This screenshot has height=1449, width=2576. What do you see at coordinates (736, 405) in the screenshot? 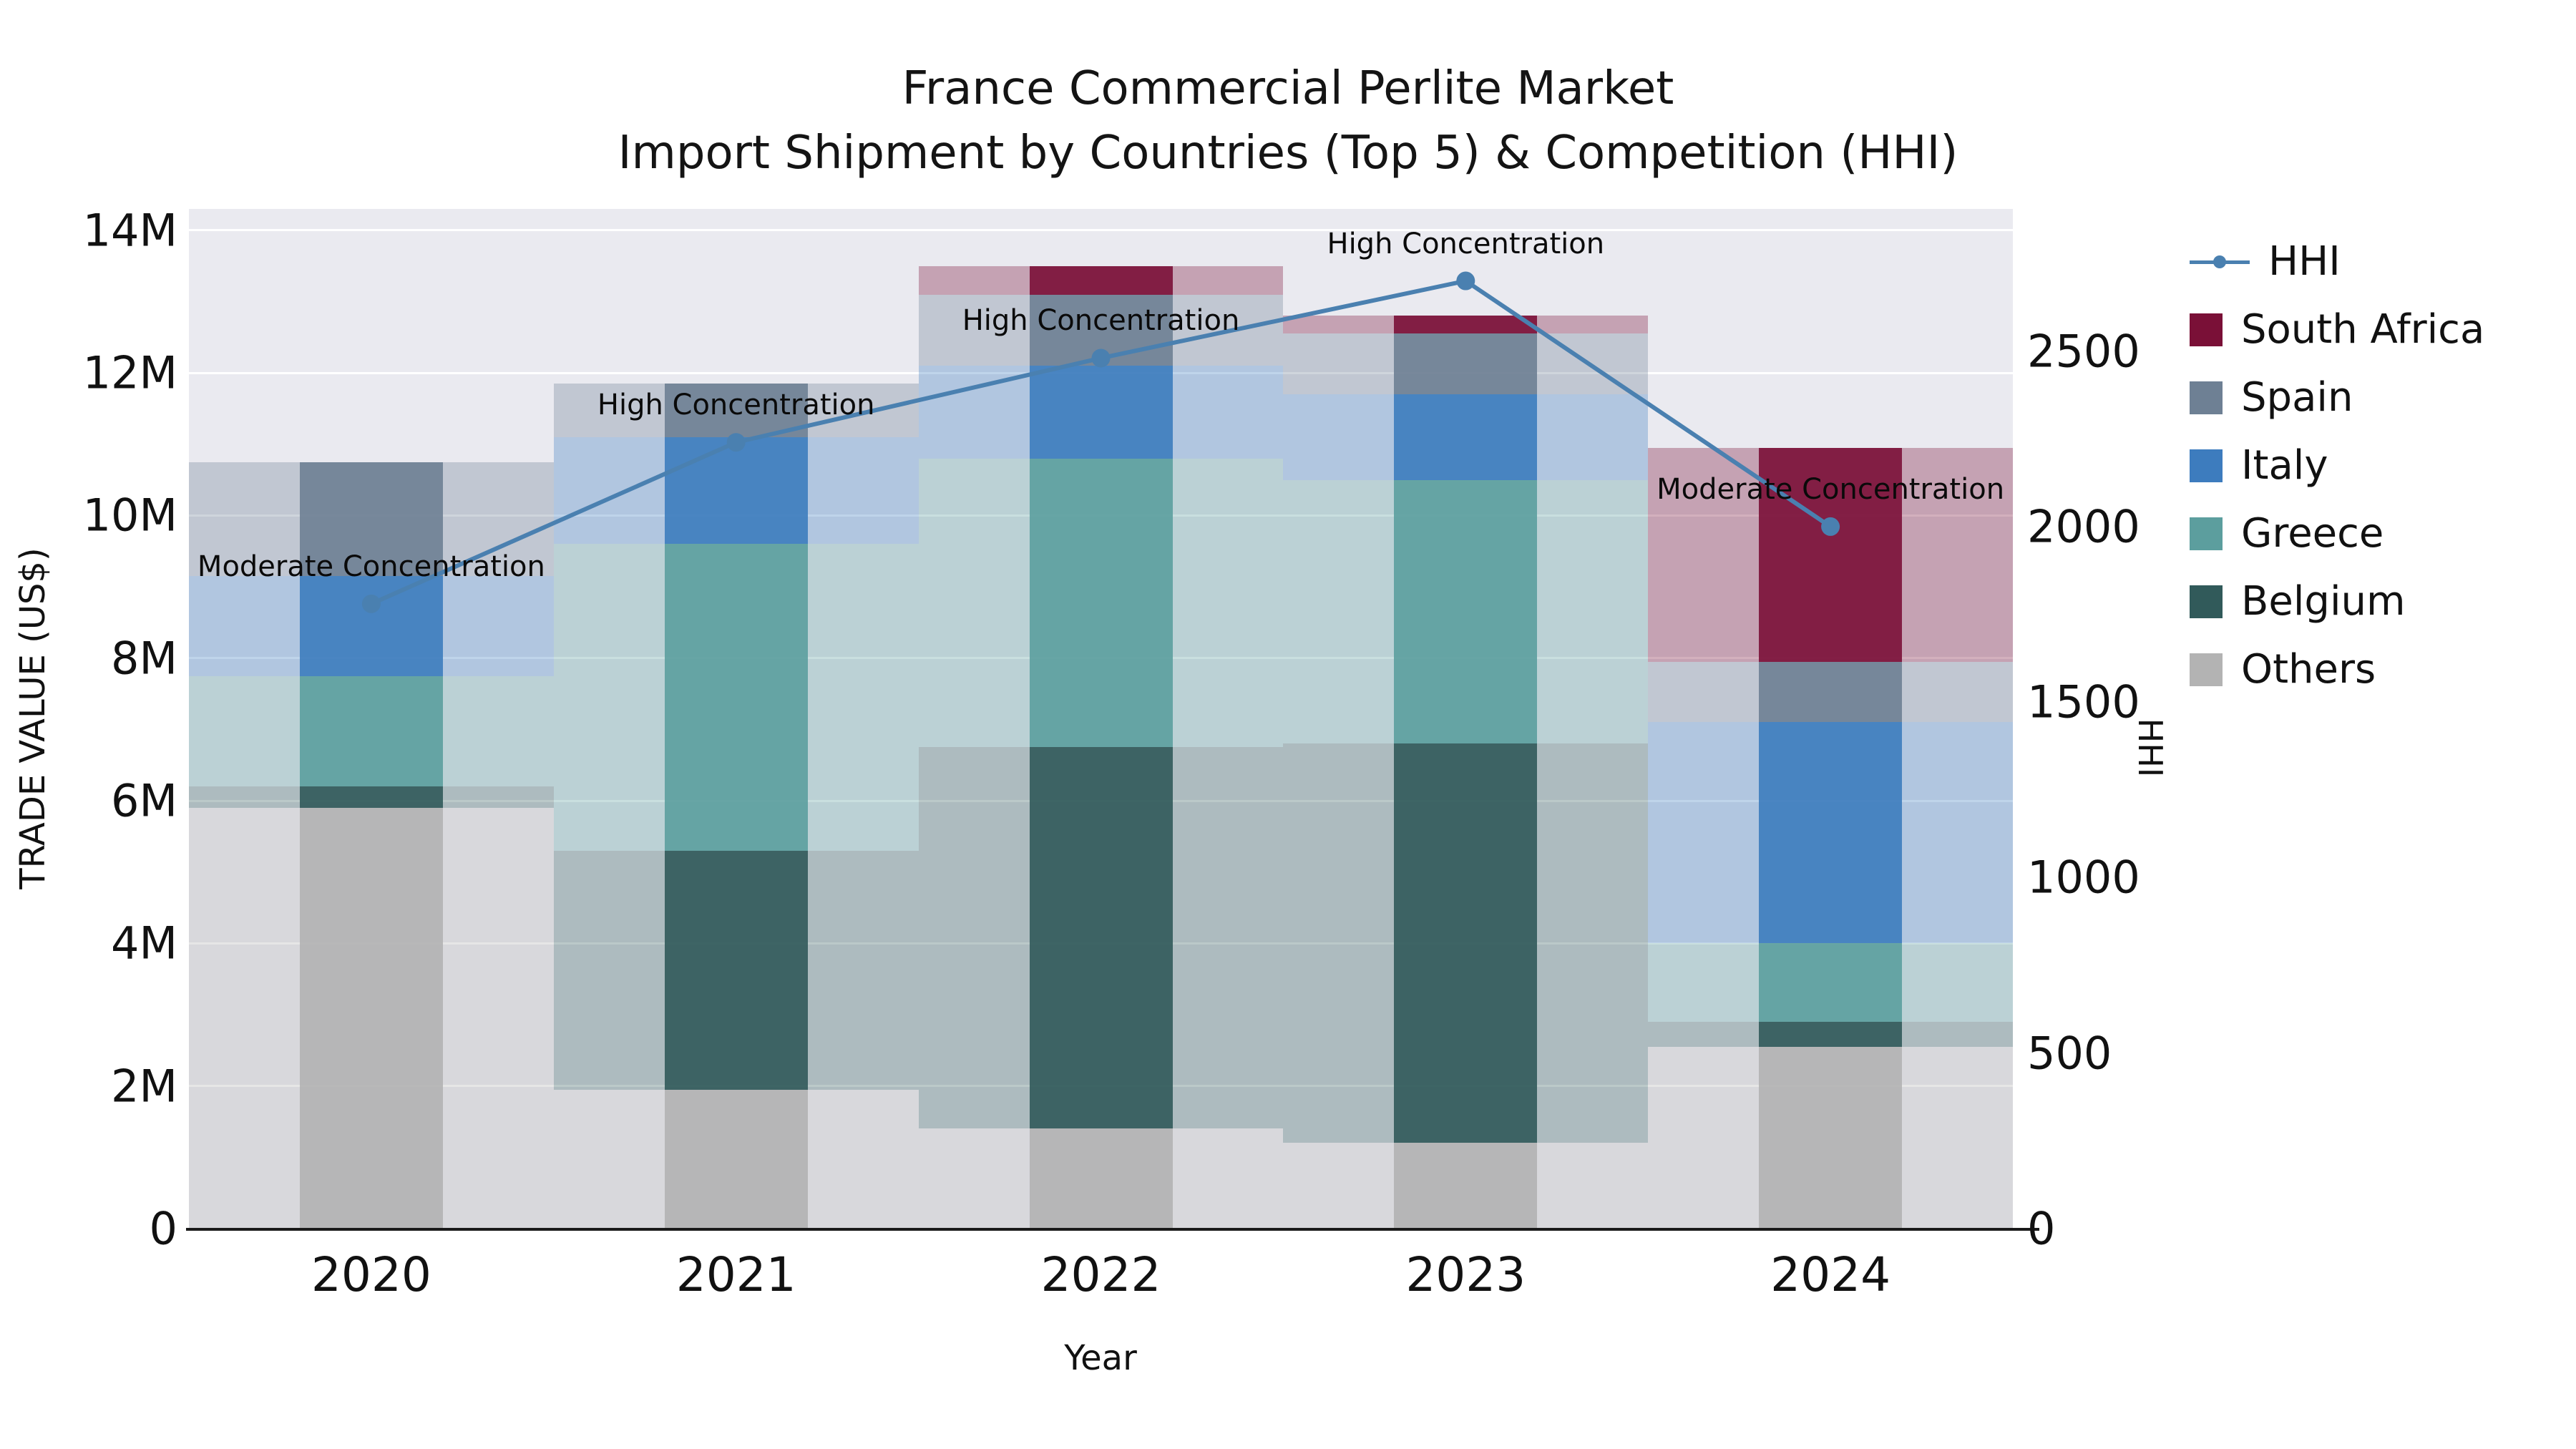
I see `annotation-2021: High Concentration` at bounding box center [736, 405].